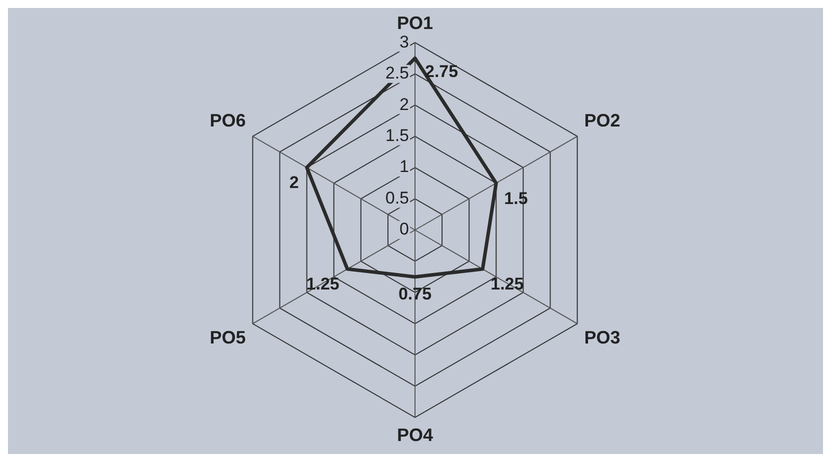 Image resolution: width=831 pixels, height=462 pixels. I want to click on y-tick-label: 2, so click(404, 104).